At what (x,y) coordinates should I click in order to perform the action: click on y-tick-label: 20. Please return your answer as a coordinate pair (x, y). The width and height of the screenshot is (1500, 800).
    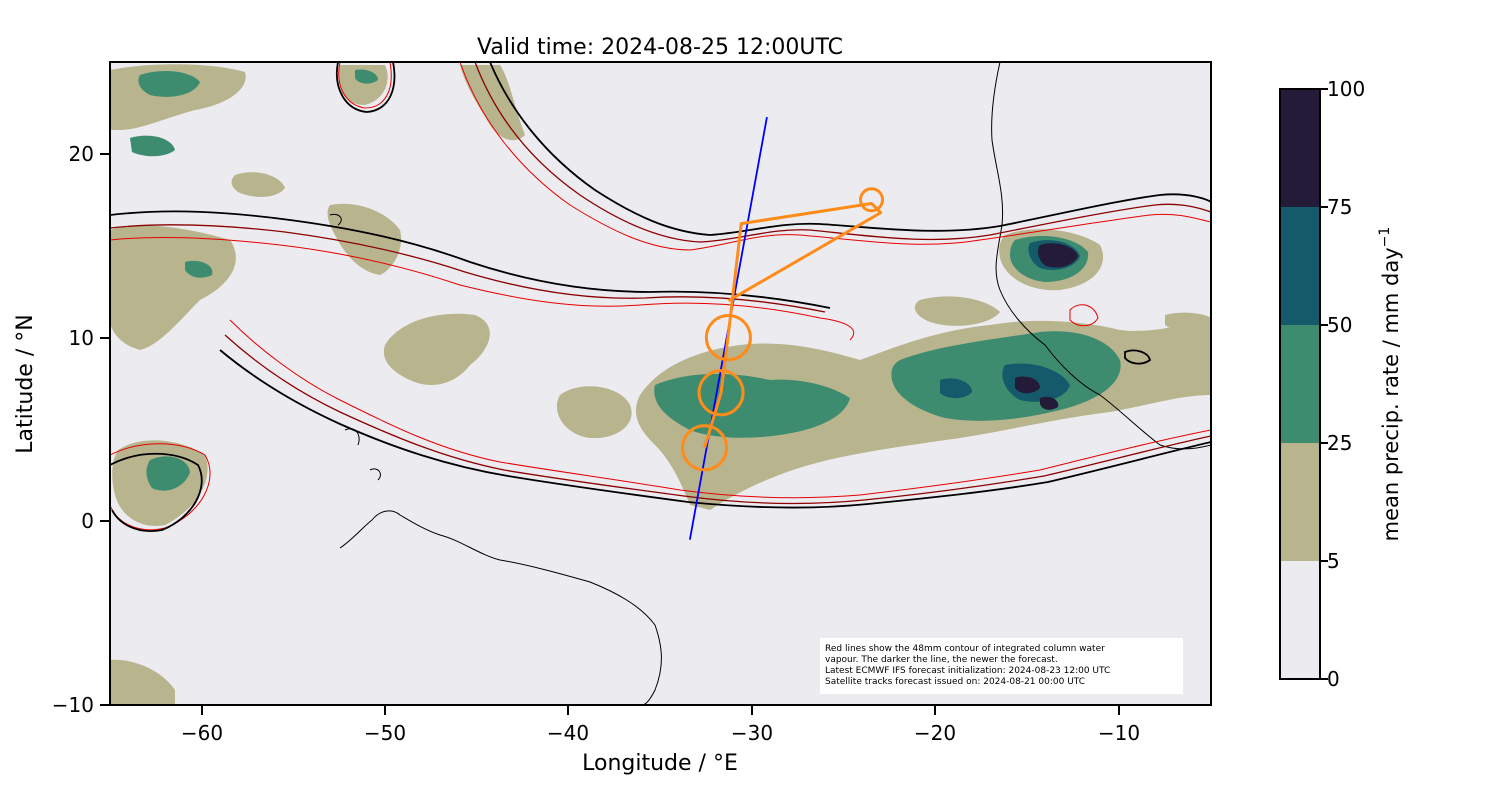
    Looking at the image, I should click on (81, 154).